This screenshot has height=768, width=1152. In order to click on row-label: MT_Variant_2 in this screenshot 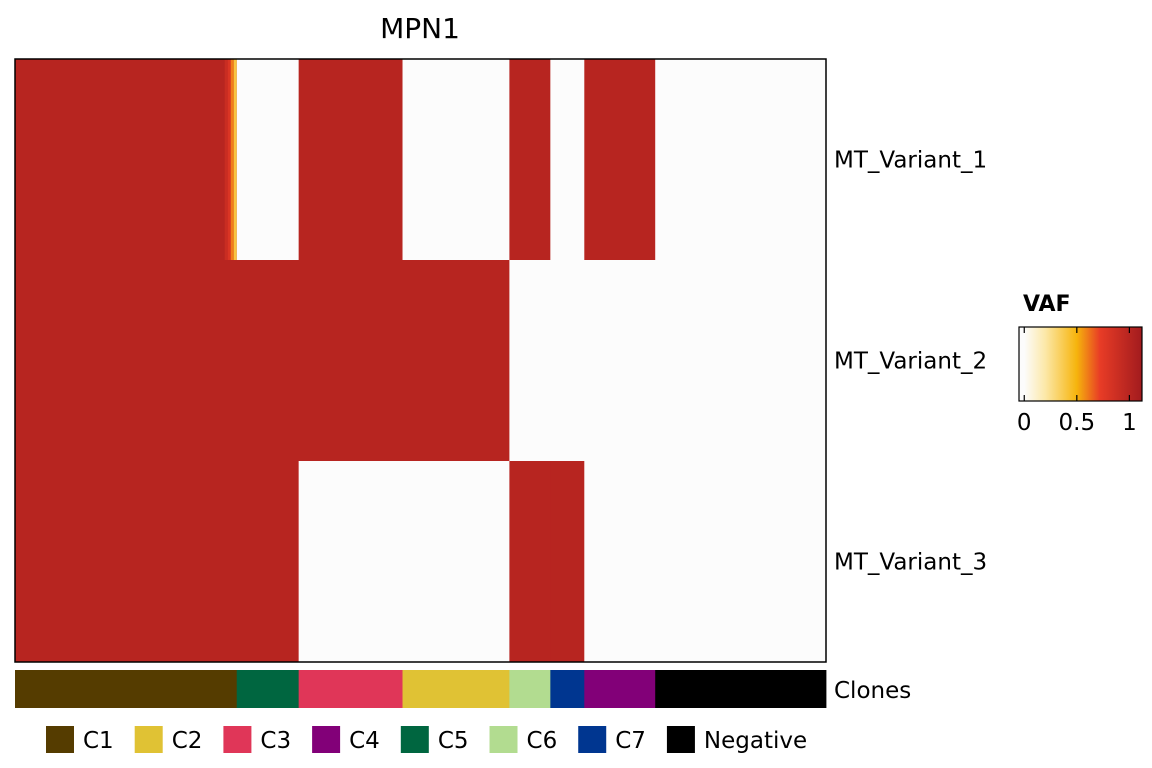, I will do `click(910, 362)`.